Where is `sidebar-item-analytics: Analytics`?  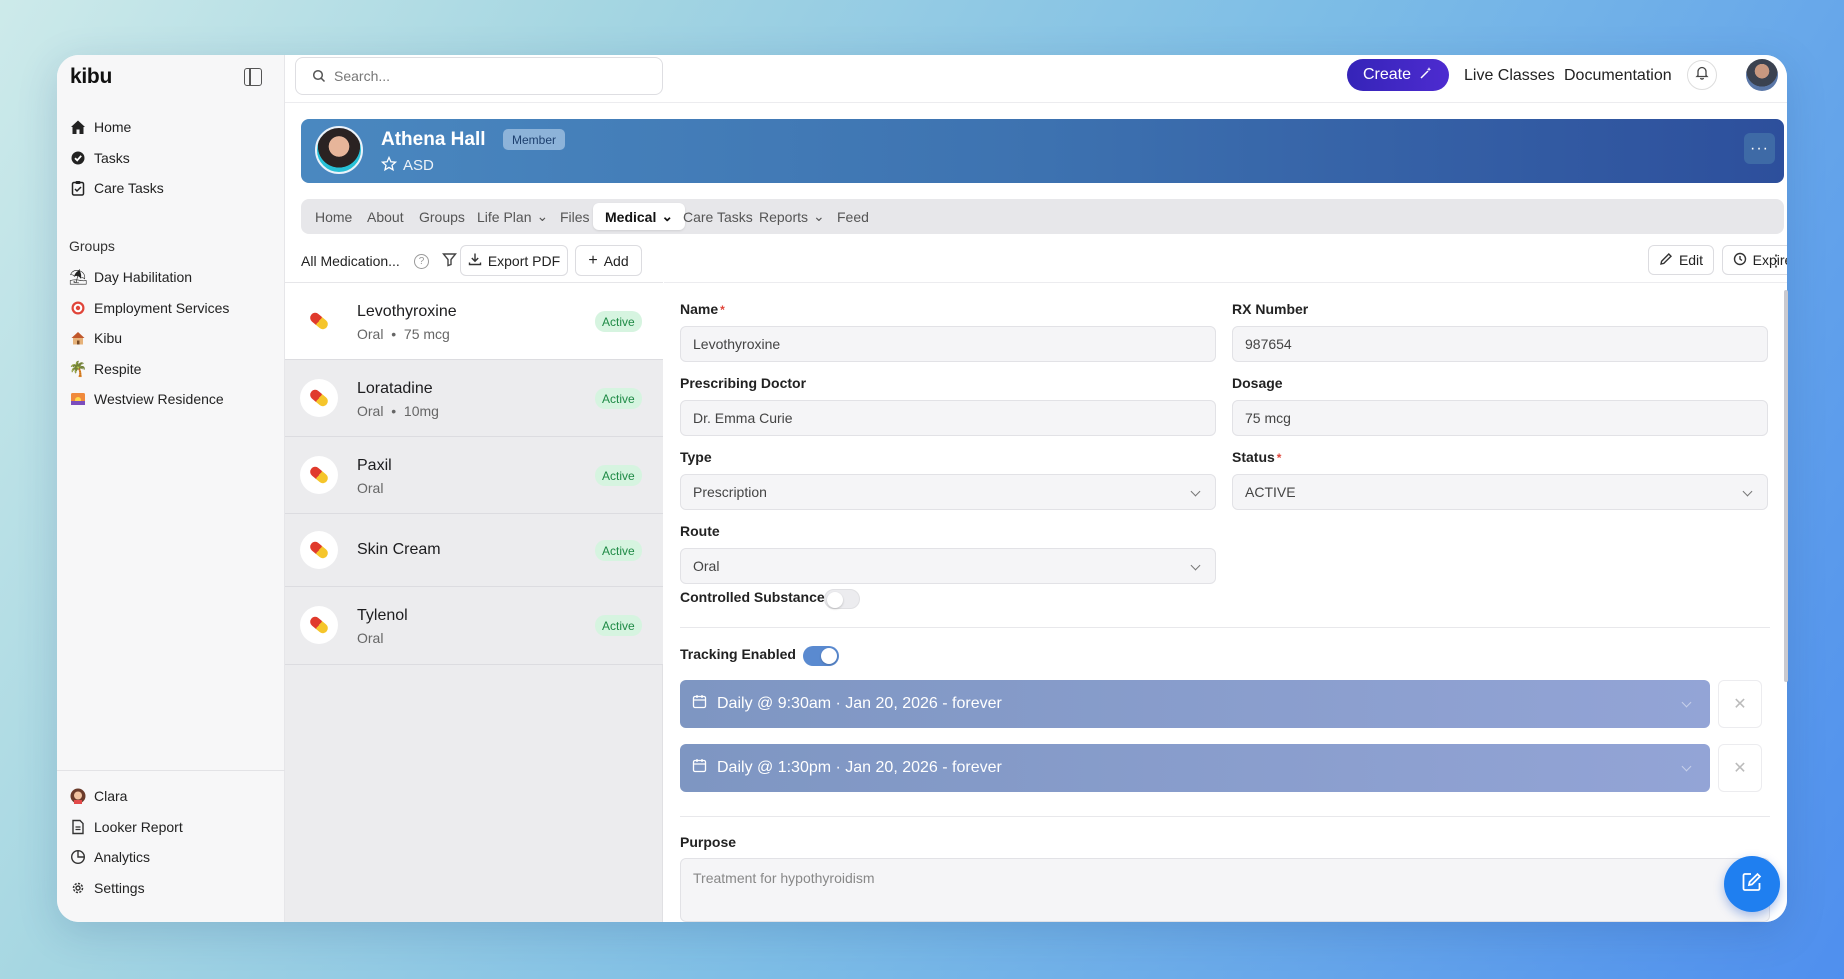 sidebar-item-analytics: Analytics is located at coordinates (109, 857).